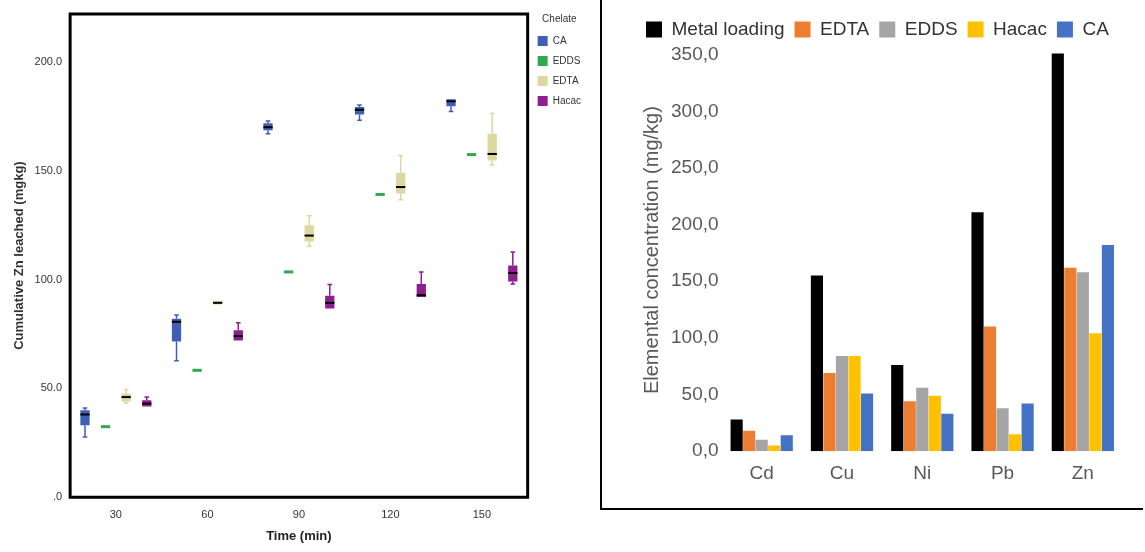  What do you see at coordinates (695, 280) in the screenshot?
I see `y-tick-label: 150,0` at bounding box center [695, 280].